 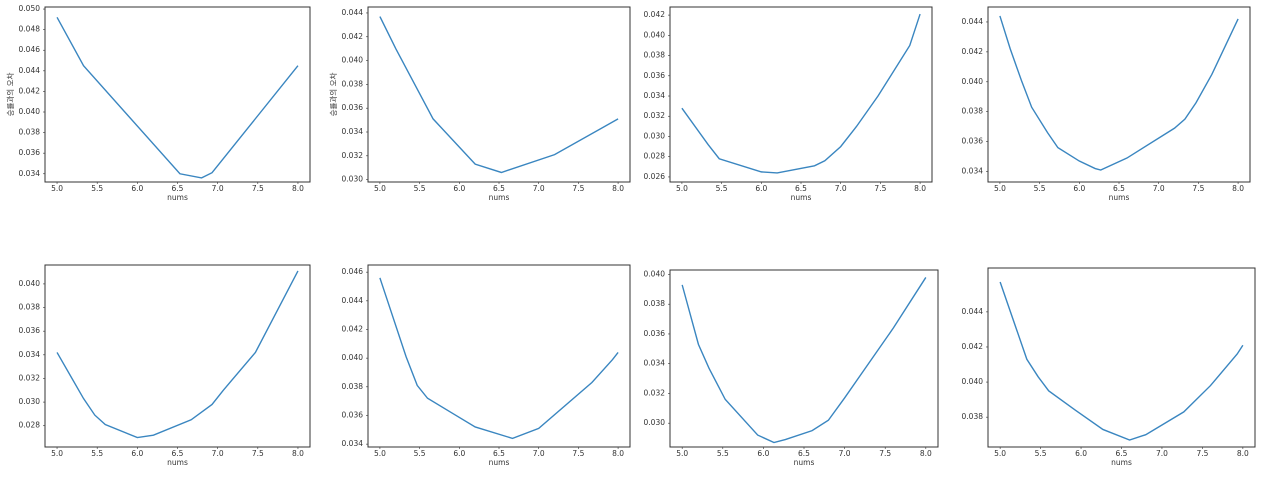 What do you see at coordinates (655, 156) in the screenshot?
I see `y-tick-label: 0.028` at bounding box center [655, 156].